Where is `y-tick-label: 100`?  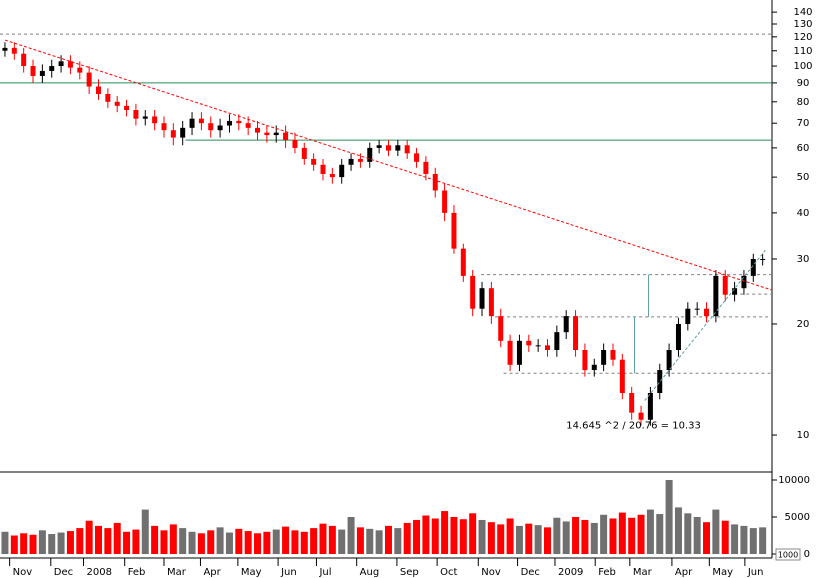 y-tick-label: 100 is located at coordinates (802, 66).